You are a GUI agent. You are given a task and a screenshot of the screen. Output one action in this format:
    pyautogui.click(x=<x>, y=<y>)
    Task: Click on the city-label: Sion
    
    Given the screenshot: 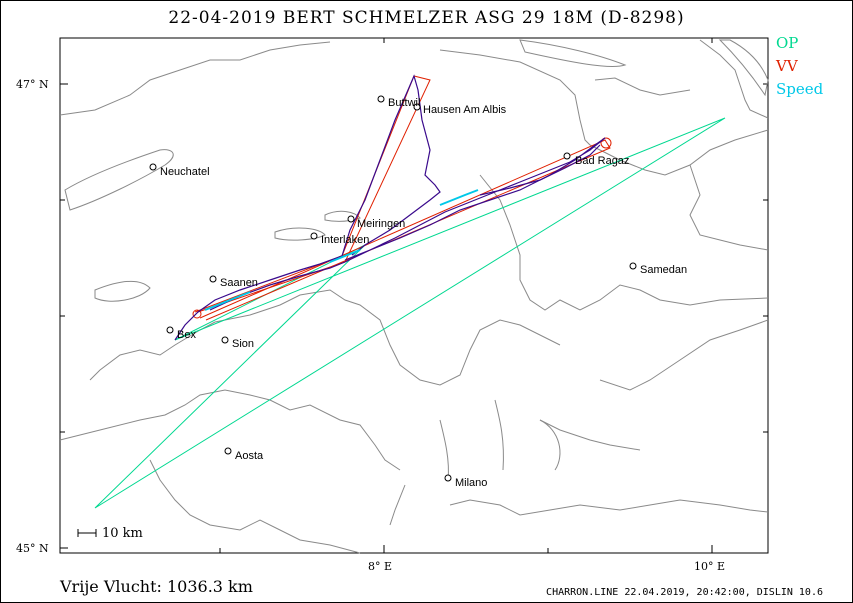 What is the action you would take?
    pyautogui.click(x=243, y=344)
    